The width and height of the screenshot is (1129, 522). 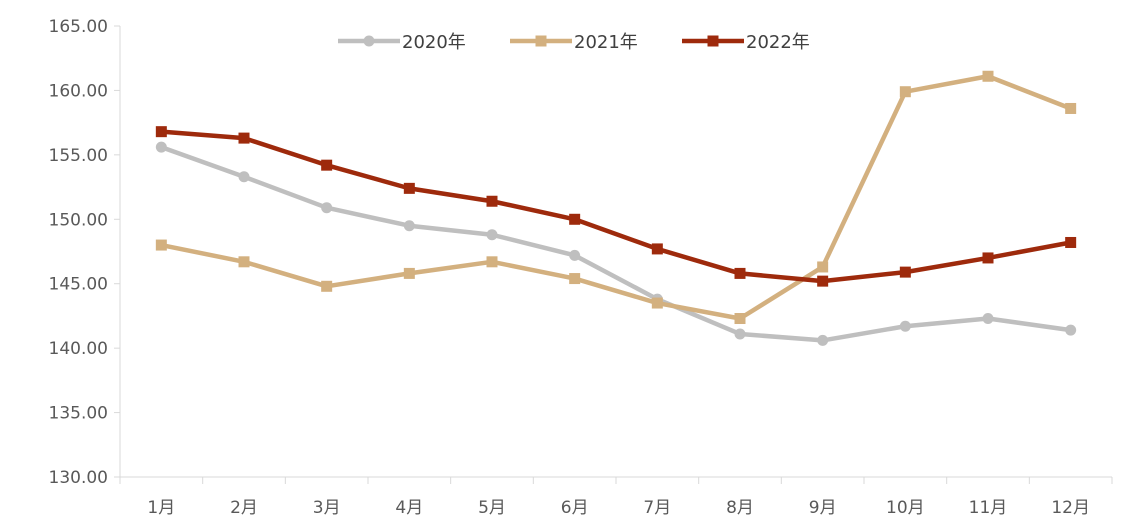 What do you see at coordinates (657, 508) in the screenshot?
I see `x-tick-label: 7月` at bounding box center [657, 508].